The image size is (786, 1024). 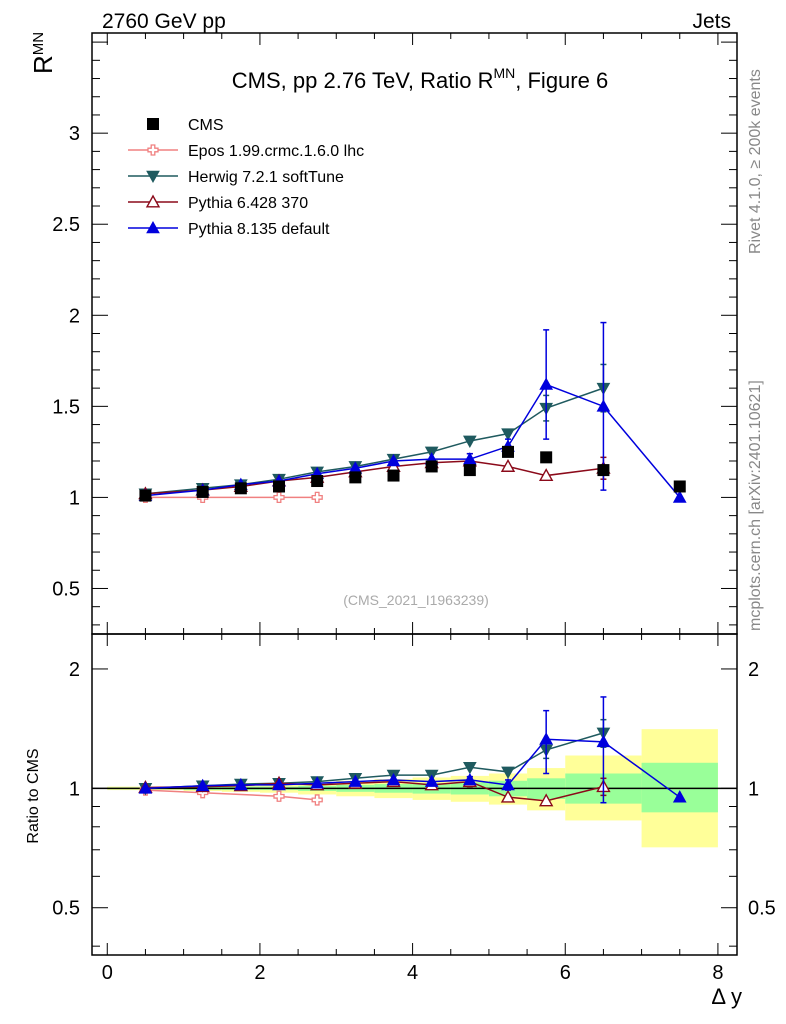 What do you see at coordinates (753, 789) in the screenshot?
I see `y-tick-label-right: 1` at bounding box center [753, 789].